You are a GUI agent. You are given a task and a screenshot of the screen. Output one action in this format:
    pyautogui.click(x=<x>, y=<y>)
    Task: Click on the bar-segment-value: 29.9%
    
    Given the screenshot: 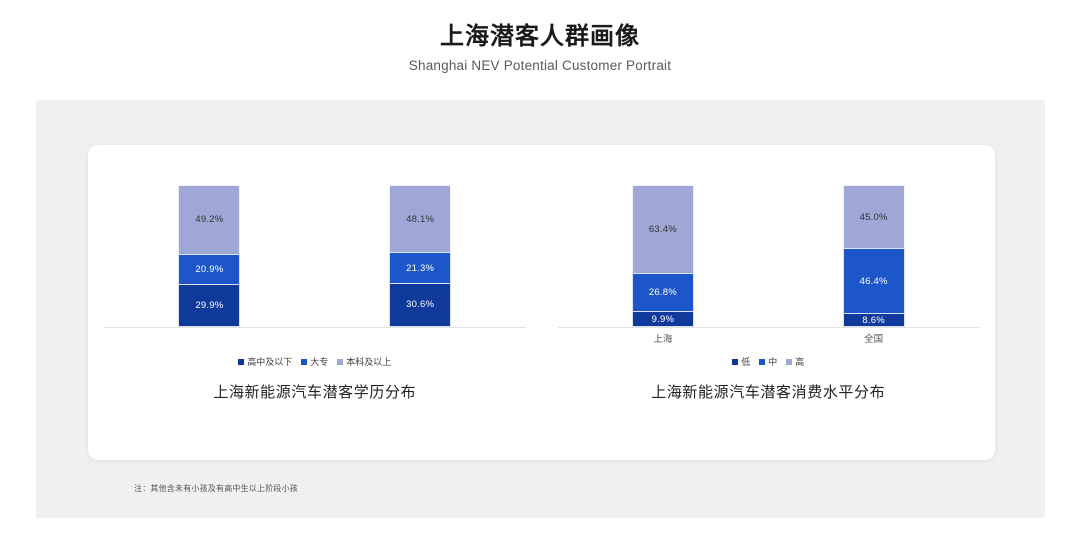 What is the action you would take?
    pyautogui.click(x=209, y=305)
    